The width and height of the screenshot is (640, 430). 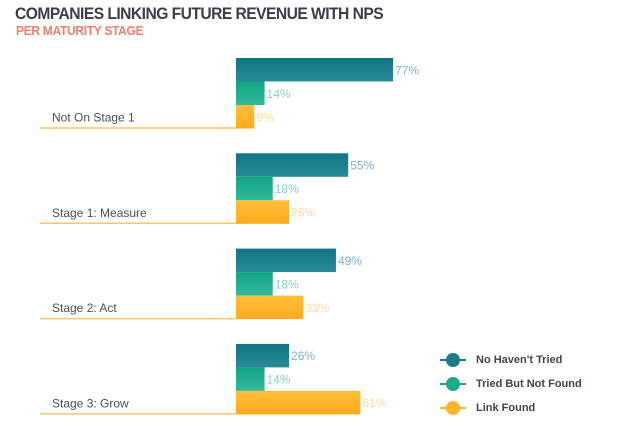 I want to click on data-label: 33%, so click(x=317, y=308).